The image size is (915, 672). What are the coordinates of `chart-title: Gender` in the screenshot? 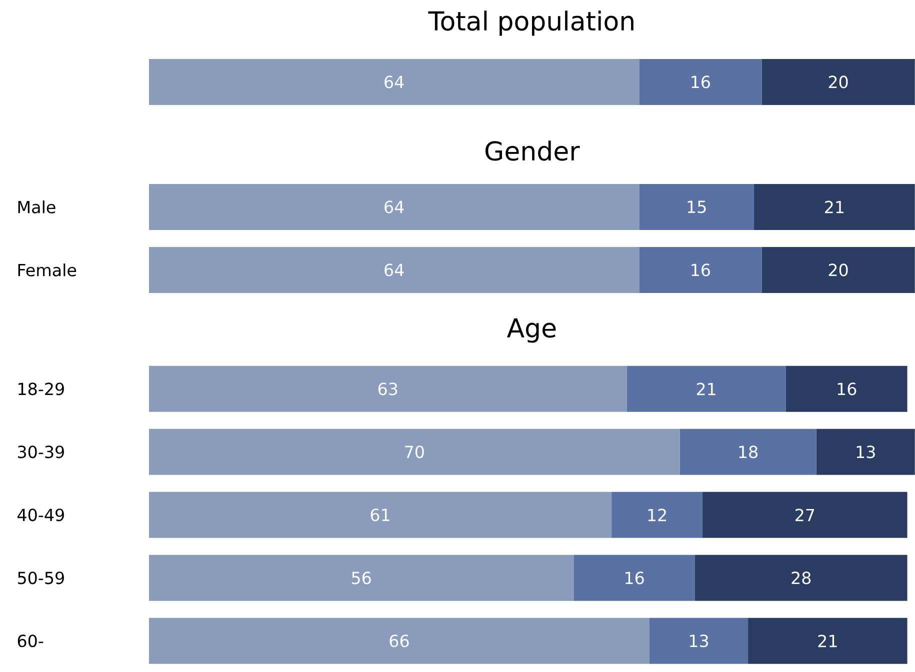 It's located at (532, 150).